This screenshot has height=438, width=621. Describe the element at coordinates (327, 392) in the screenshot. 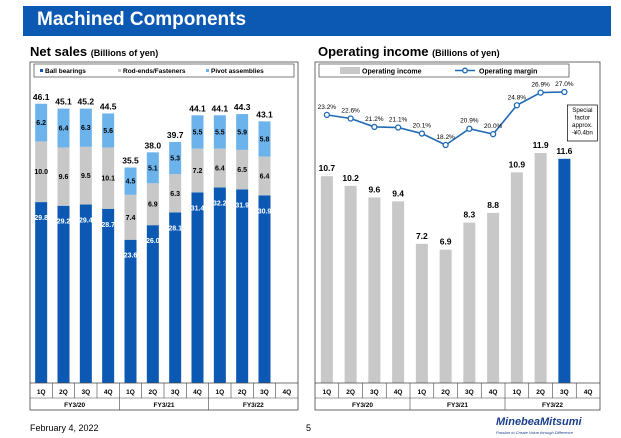

I see `op-income-tick-0: 1Q` at that location.